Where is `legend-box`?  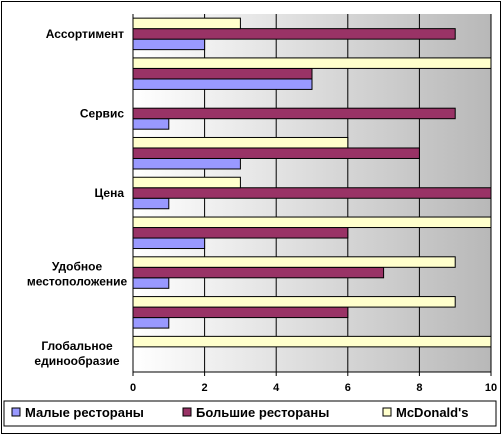
legend-box is located at coordinates (250, 413).